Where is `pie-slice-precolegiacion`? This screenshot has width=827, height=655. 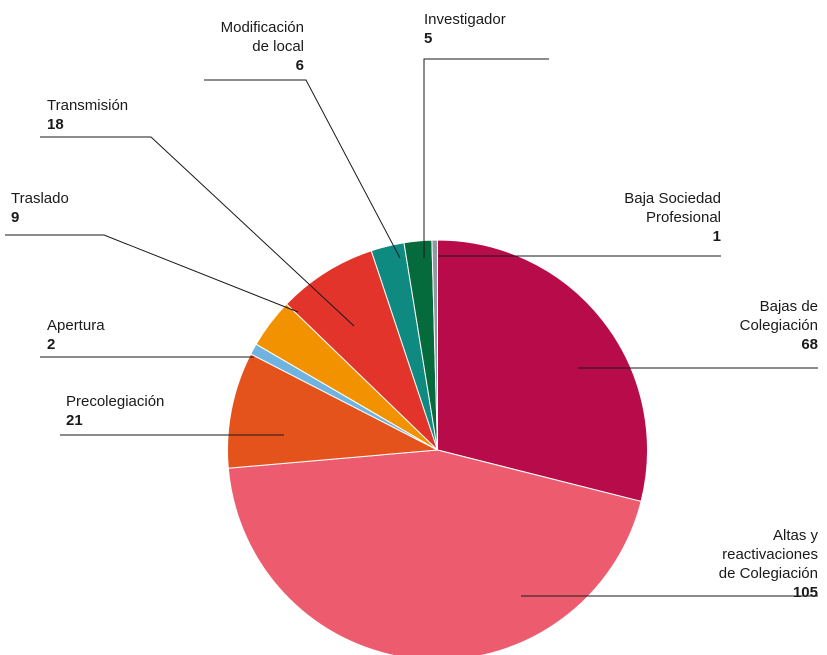 pie-slice-precolegiacion is located at coordinates (333, 411).